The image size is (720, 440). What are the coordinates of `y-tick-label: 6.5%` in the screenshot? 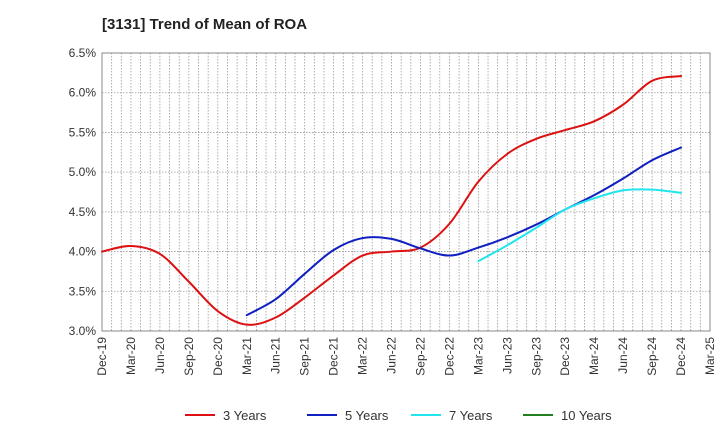 It's located at (83, 53).